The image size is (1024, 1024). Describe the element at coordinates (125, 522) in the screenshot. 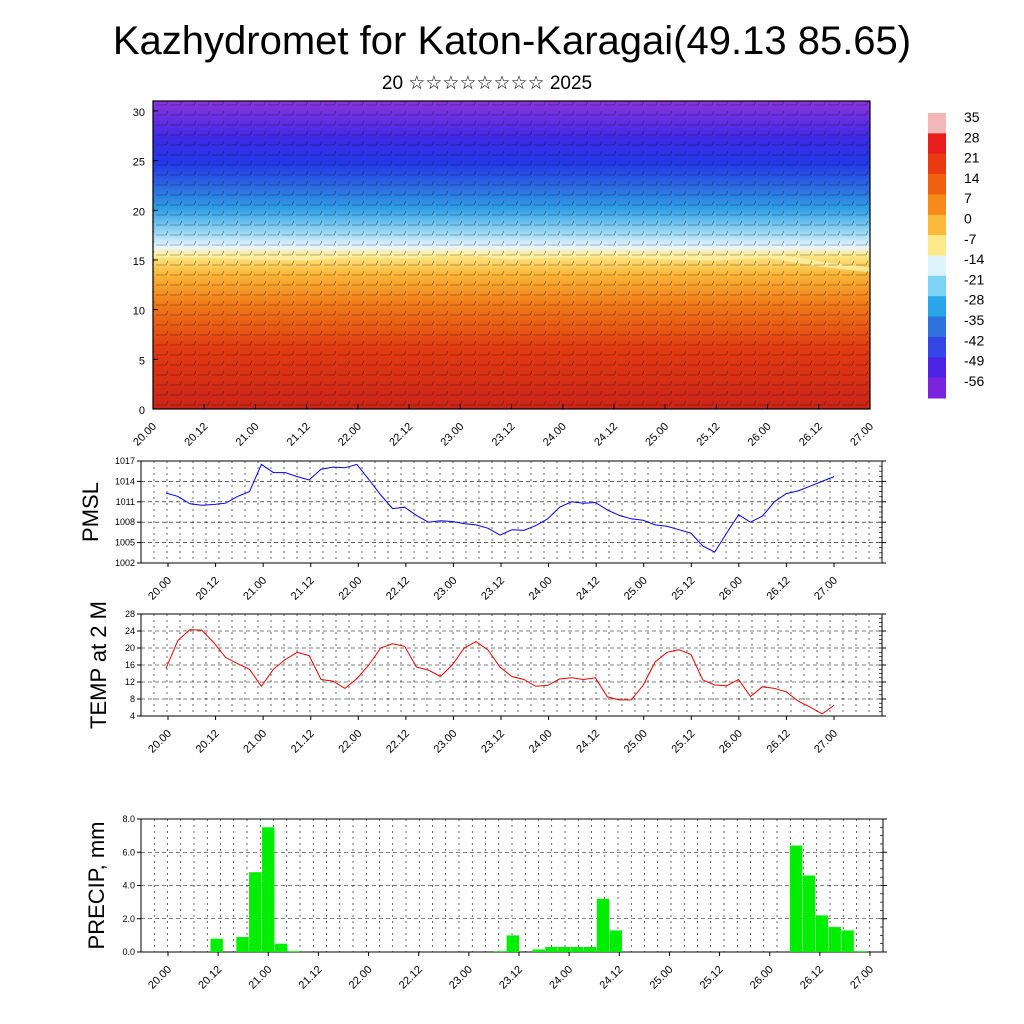

I see `y-tick-label: 1008` at that location.